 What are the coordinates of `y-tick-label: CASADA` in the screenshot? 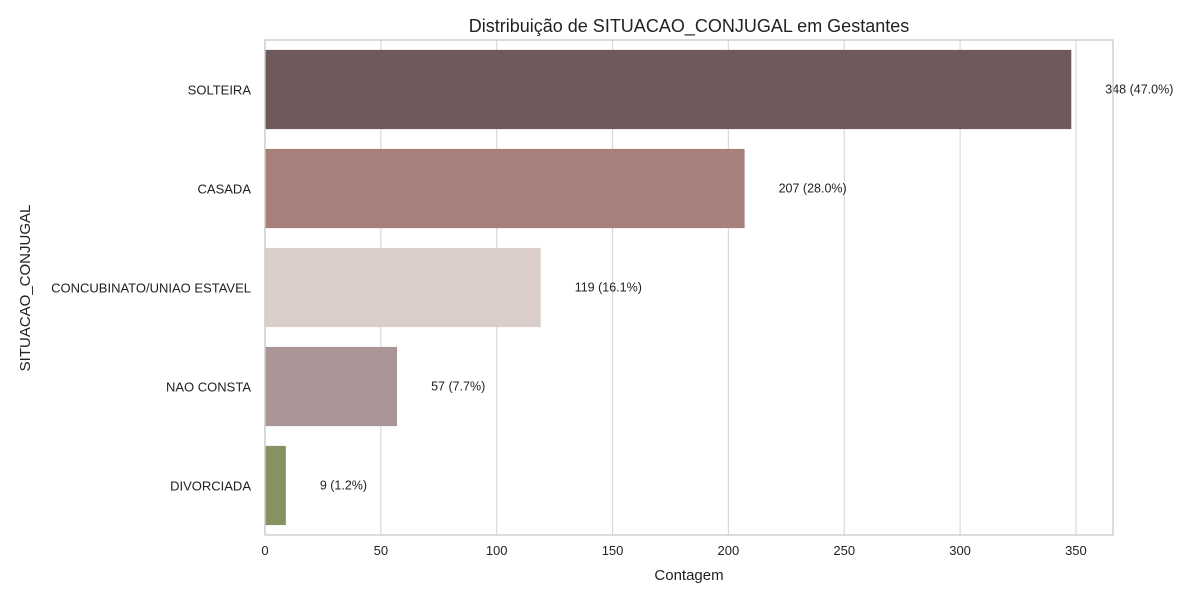 It's located at (225, 189).